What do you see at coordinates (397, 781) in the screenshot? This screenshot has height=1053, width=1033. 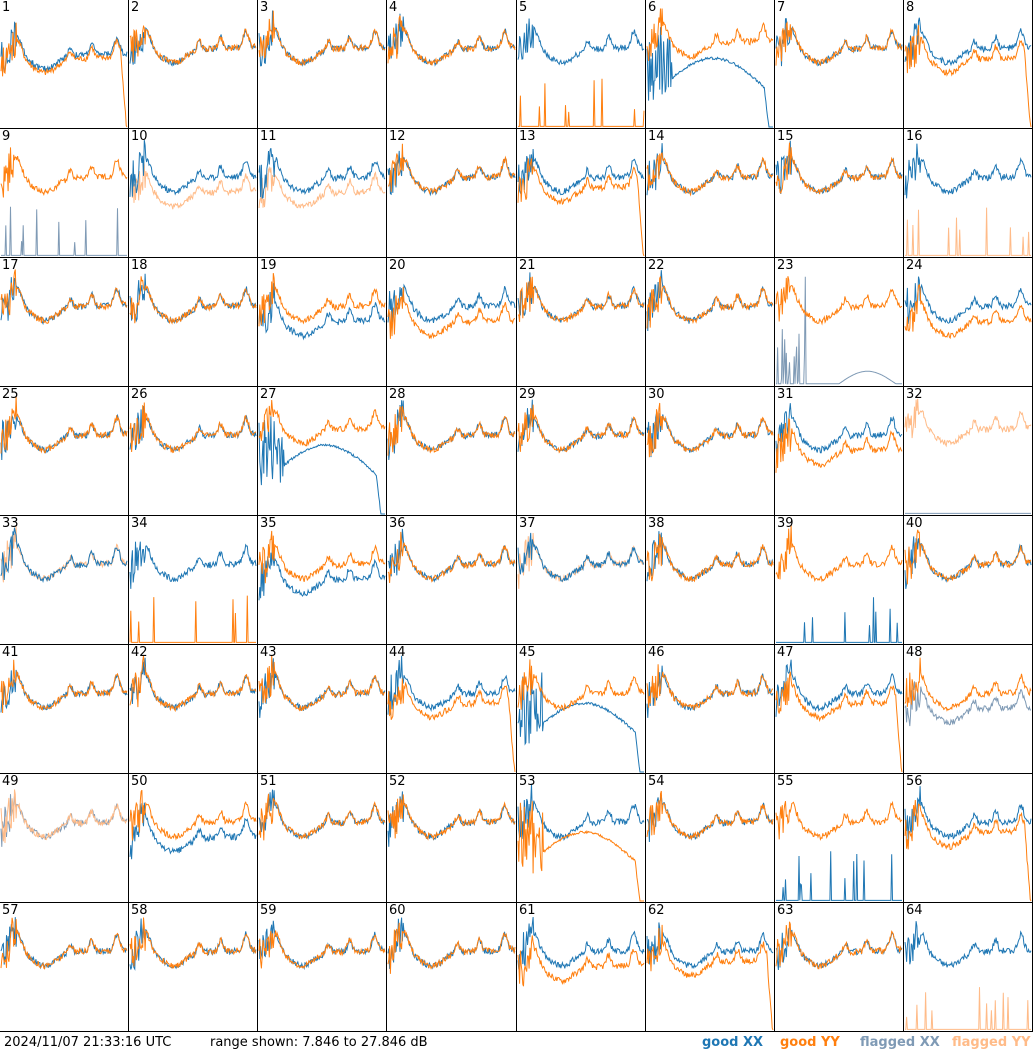 I see `panel-label: 52` at bounding box center [397, 781].